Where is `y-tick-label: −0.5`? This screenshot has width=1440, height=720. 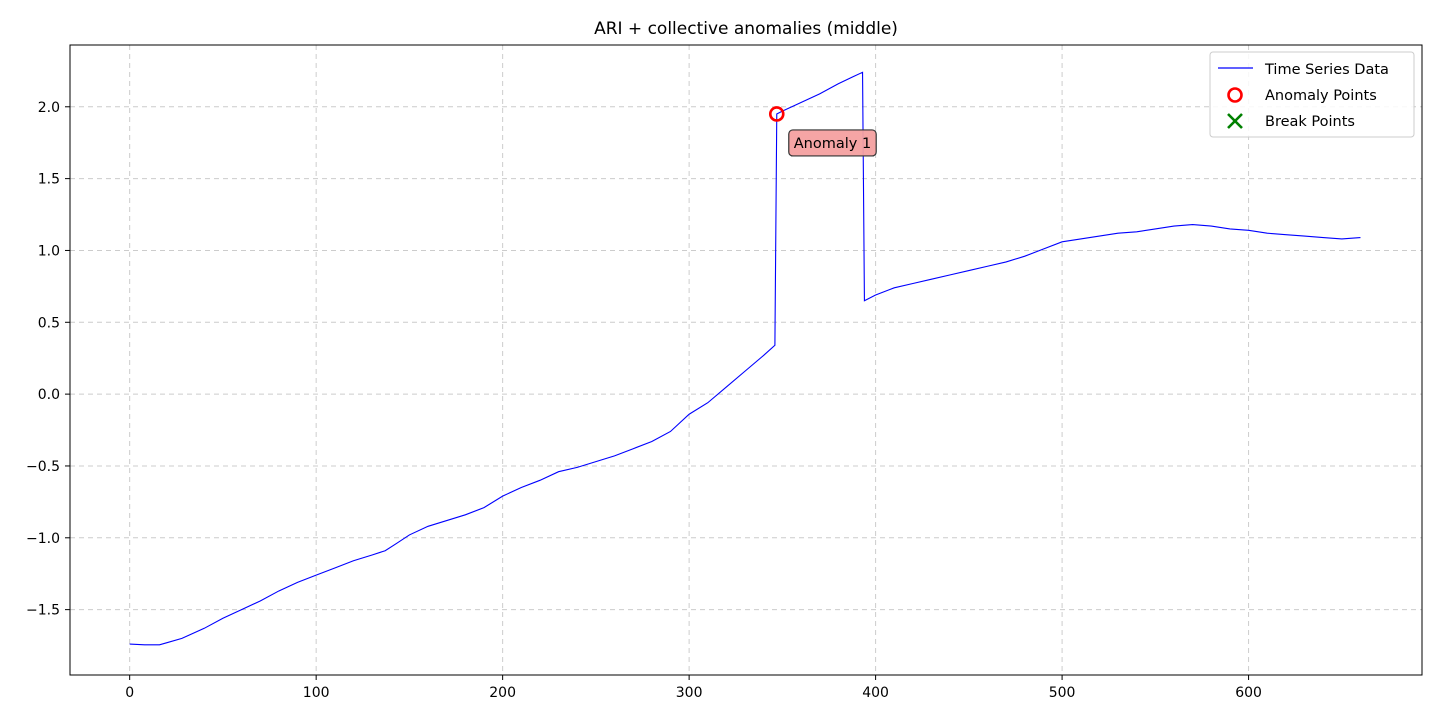
y-tick-label: −0.5 is located at coordinates (43, 467).